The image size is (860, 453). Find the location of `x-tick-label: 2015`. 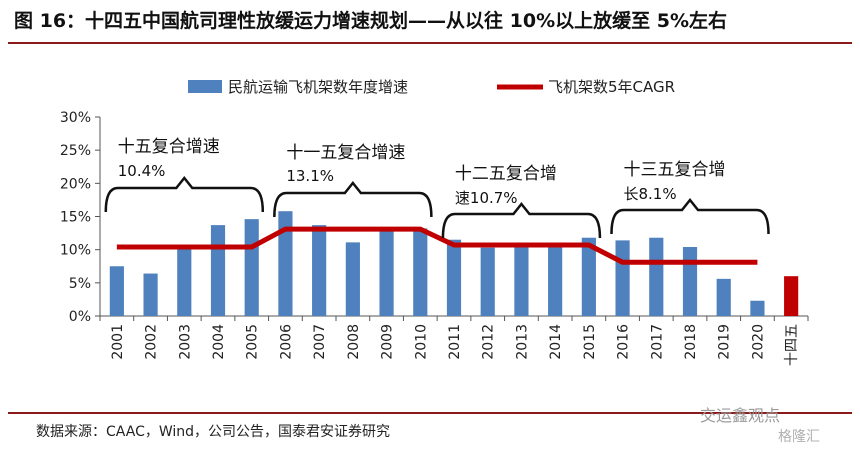

x-tick-label: 2015 is located at coordinates (590, 342).